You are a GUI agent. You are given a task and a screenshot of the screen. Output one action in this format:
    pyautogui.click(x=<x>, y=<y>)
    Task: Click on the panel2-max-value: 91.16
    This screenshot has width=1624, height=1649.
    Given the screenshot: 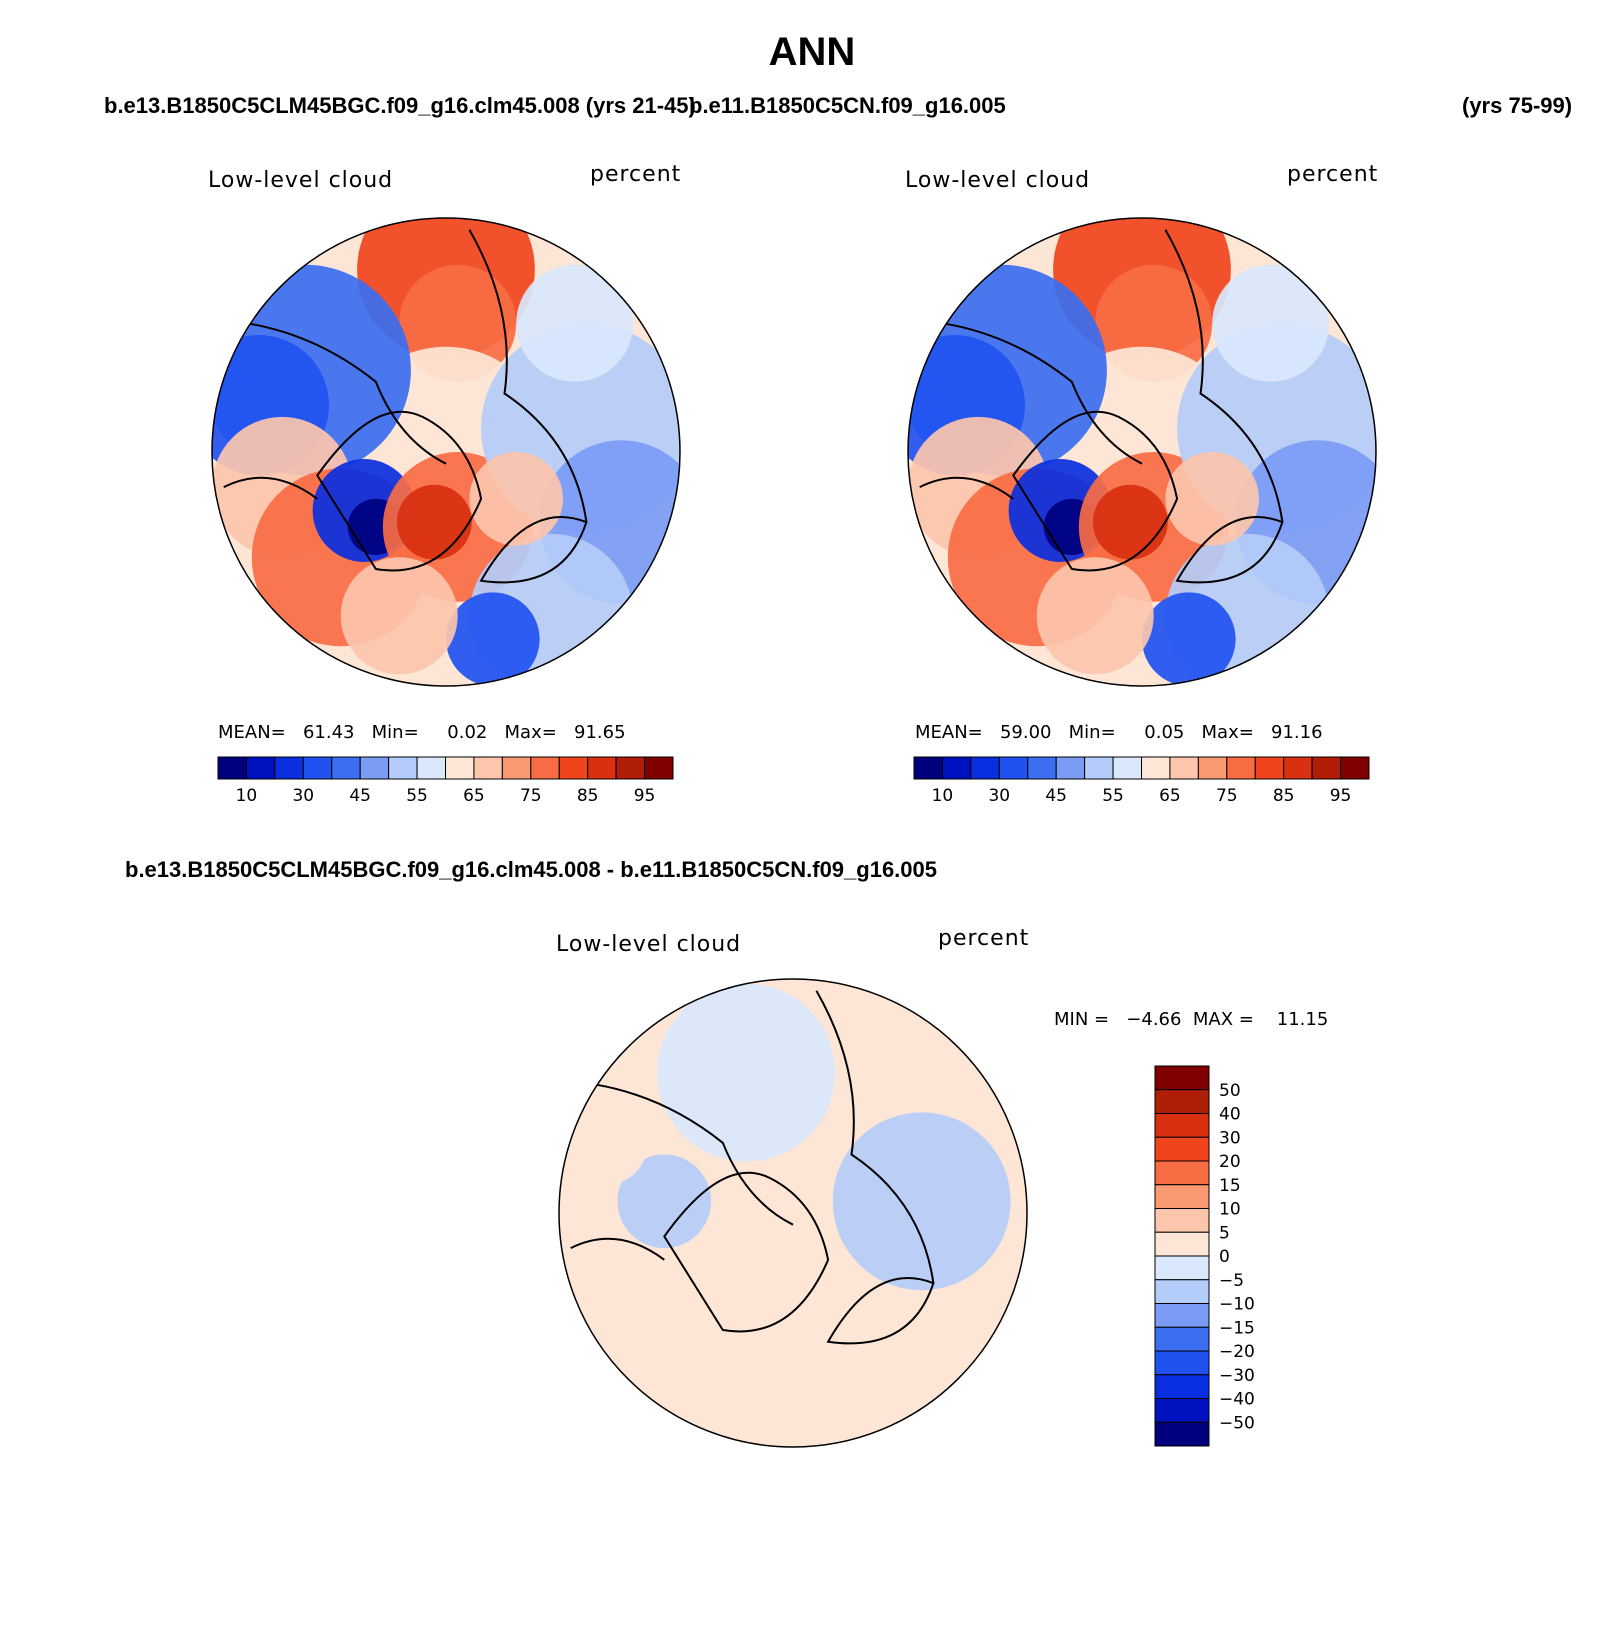 What is the action you would take?
    pyautogui.click(x=1297, y=732)
    